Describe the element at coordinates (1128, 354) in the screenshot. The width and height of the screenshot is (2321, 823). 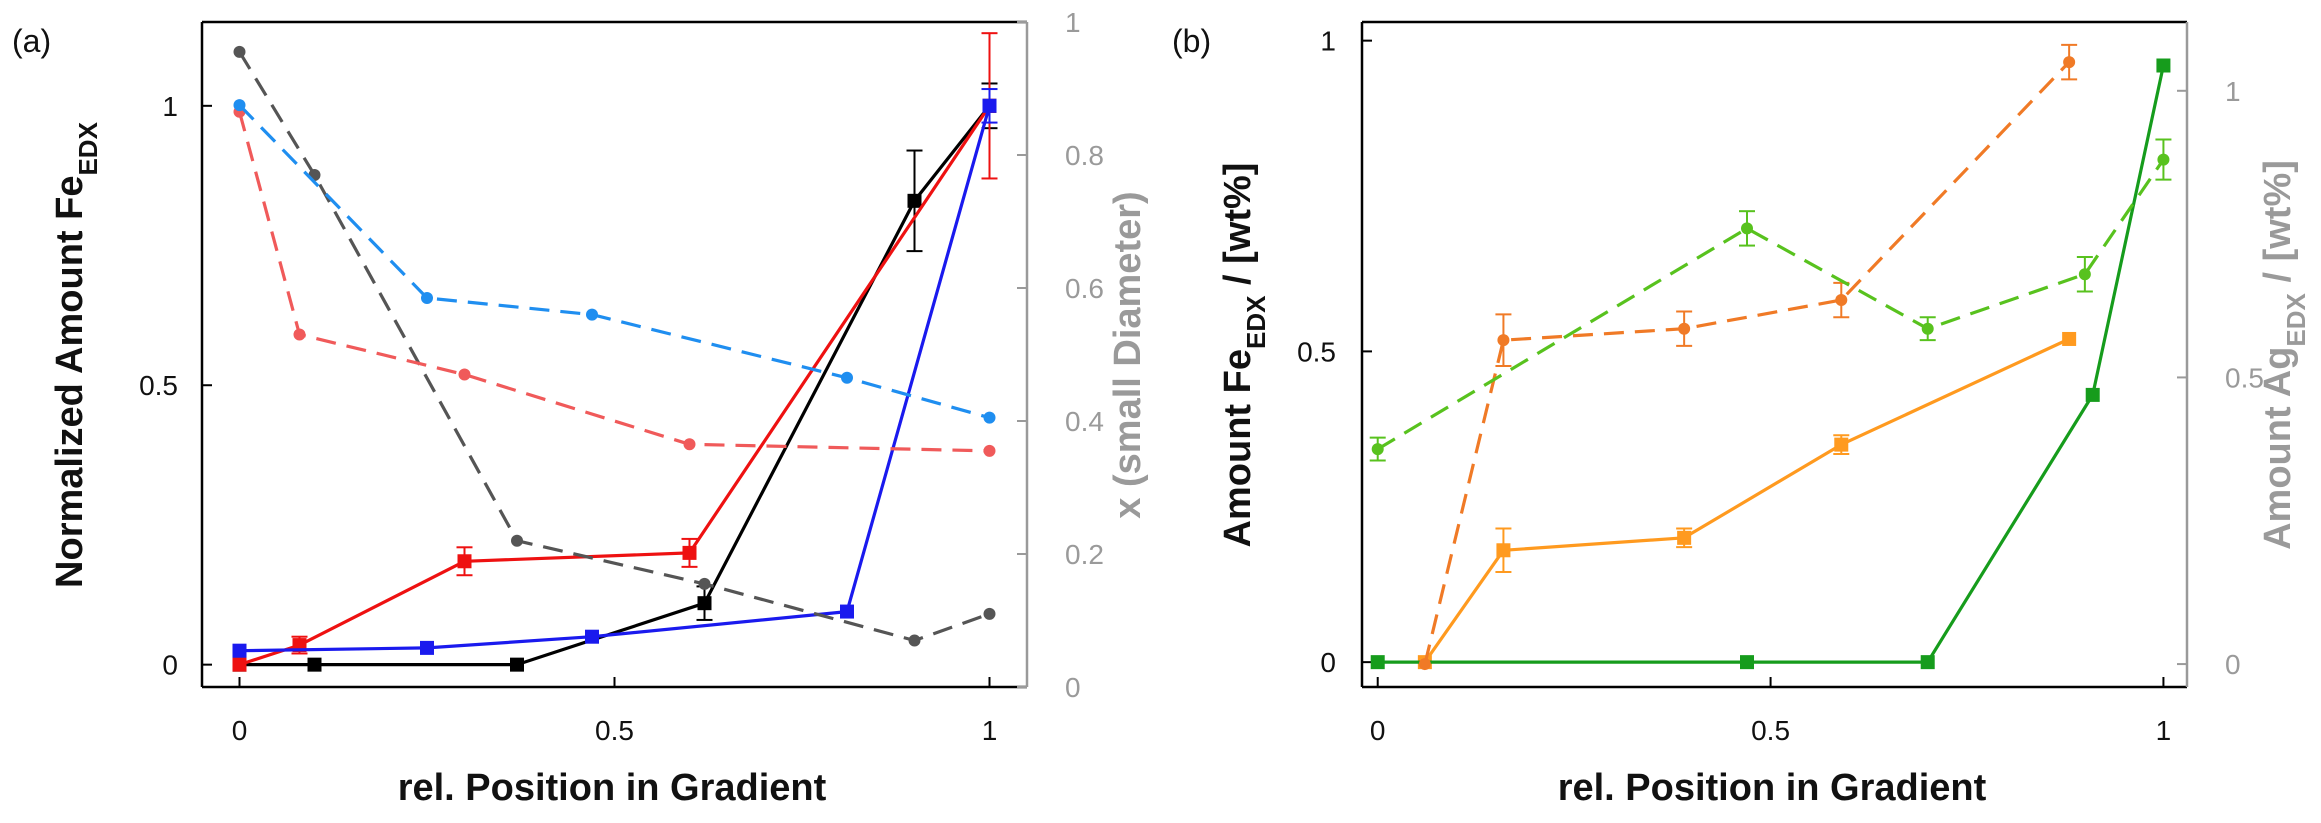
I see `right-y-axis-title: x (small Diameter)` at that location.